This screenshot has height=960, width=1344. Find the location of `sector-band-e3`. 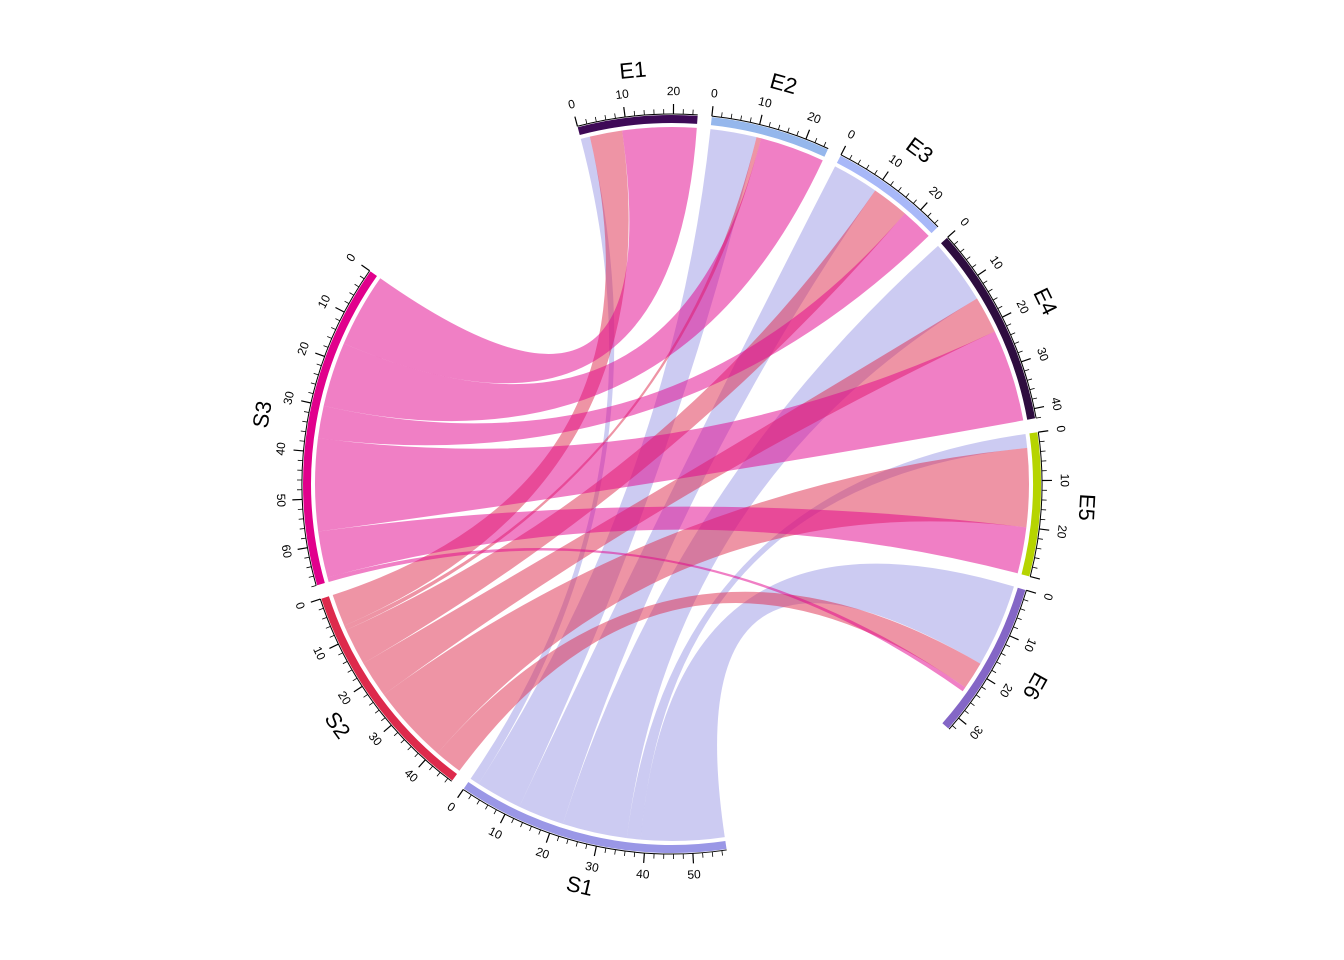

sector-band-e3 is located at coordinates (887, 194).